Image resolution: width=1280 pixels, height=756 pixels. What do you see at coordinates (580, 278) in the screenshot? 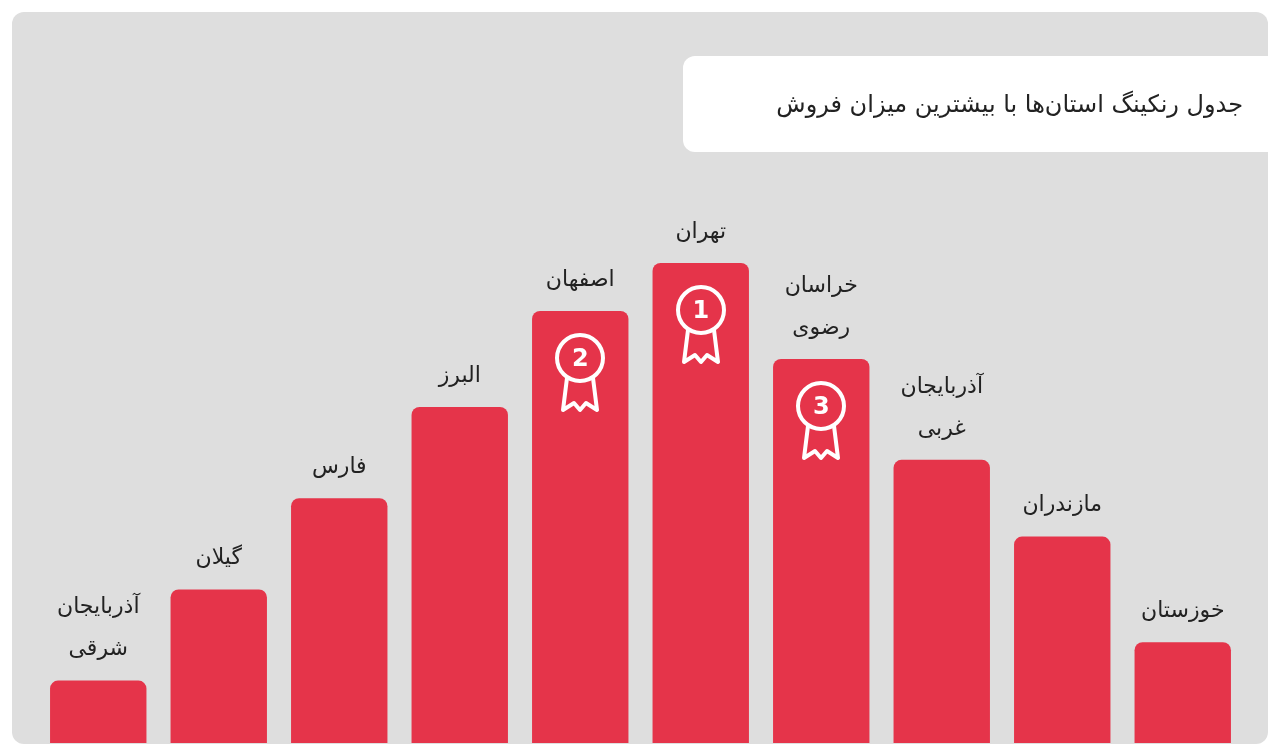
I see `x-tick-label: اصفهان` at bounding box center [580, 278].